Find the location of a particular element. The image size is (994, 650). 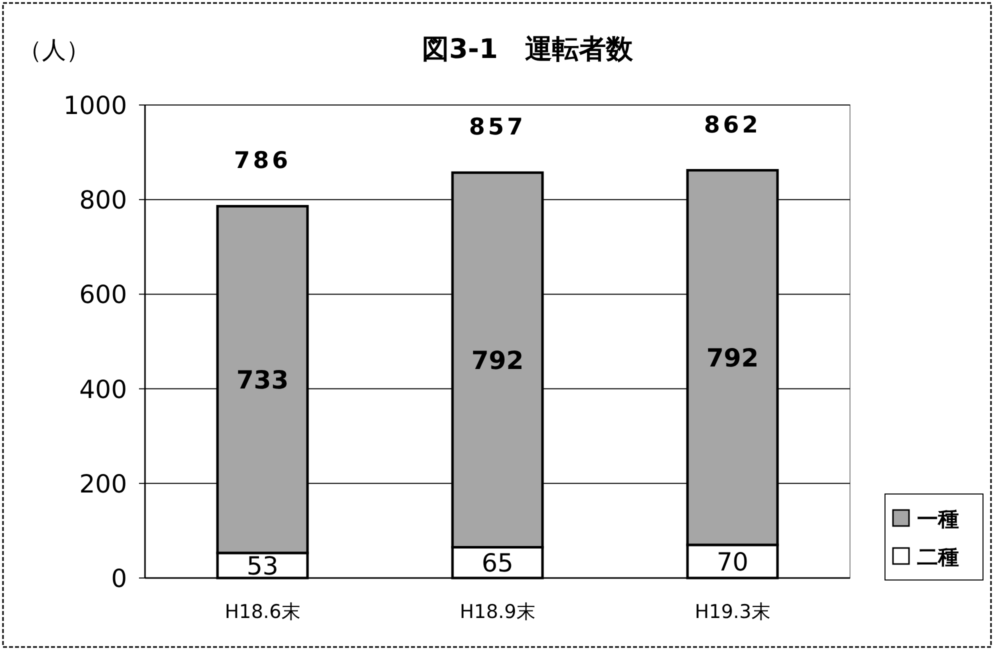

x-tick-label: H19.3末 is located at coordinates (732, 612).